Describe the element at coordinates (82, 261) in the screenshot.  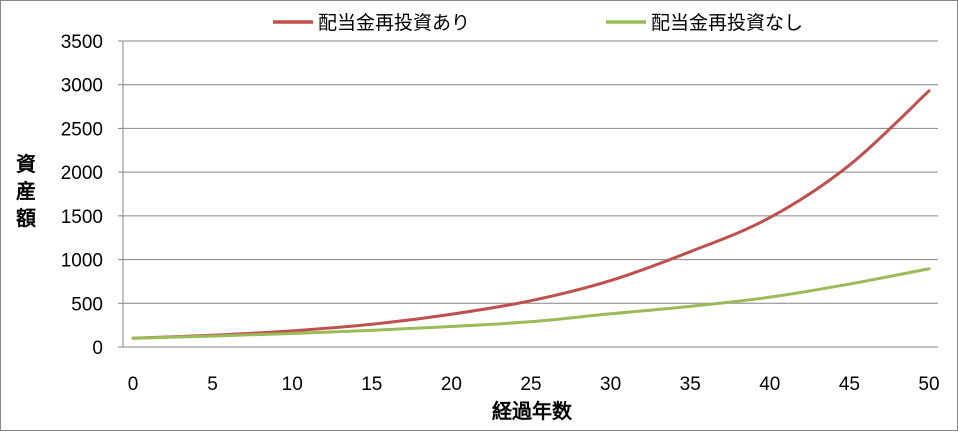
I see `y-tick-label: 1000` at that location.